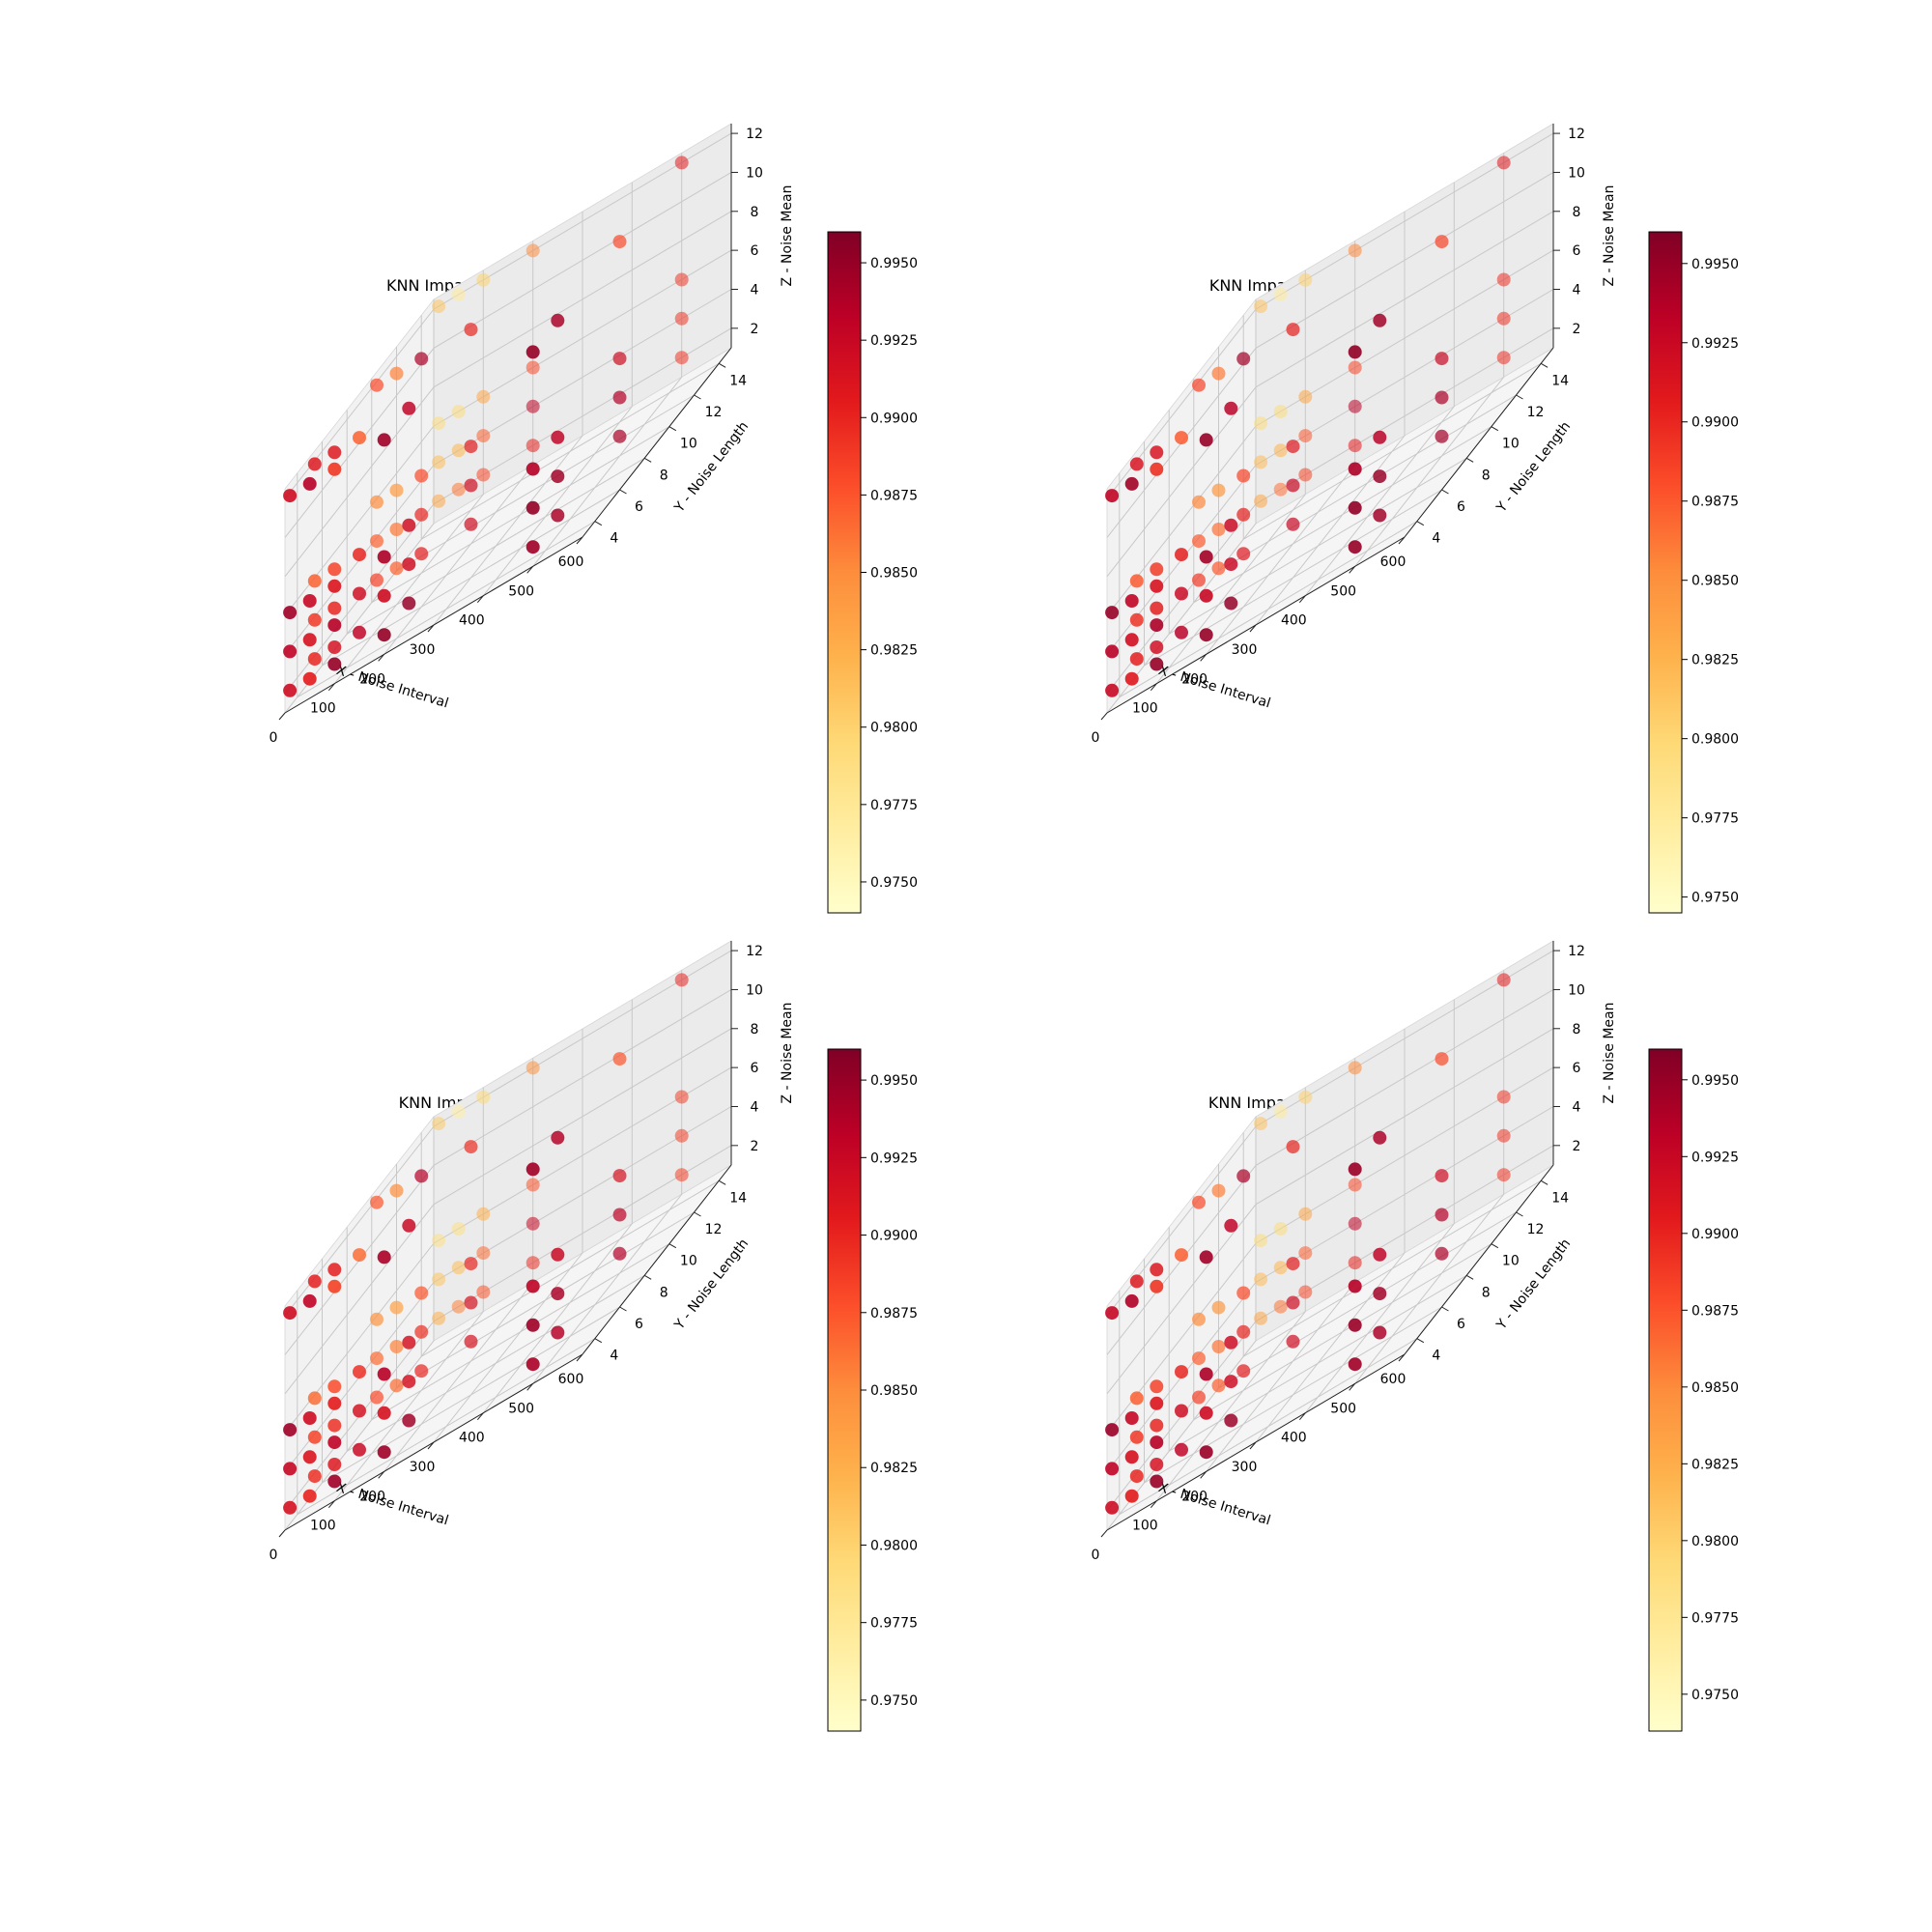 The height and width of the screenshot is (1932, 1932). What do you see at coordinates (894, 728) in the screenshot?
I see `colorbar-tick-label: 0.9800` at bounding box center [894, 728].